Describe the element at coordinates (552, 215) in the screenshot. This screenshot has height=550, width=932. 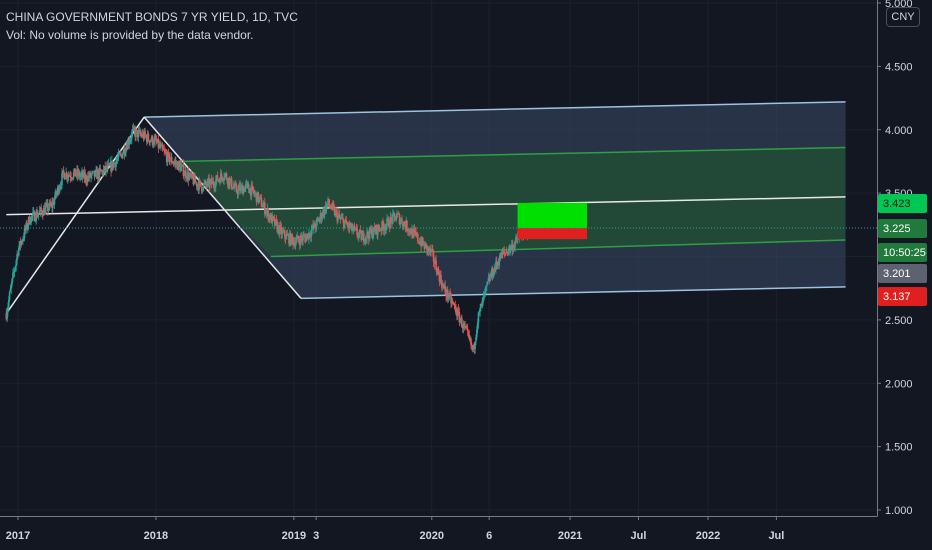
I see `profit-zone` at that location.